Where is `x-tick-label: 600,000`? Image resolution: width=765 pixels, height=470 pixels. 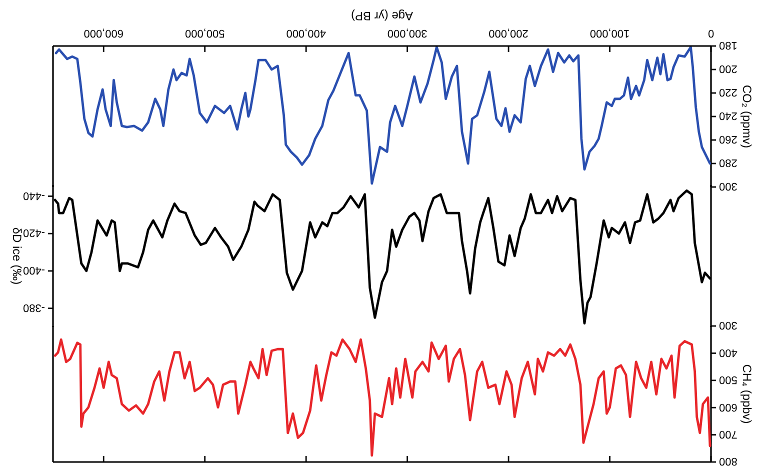
x-tick-label: 600,000 is located at coordinates (104, 33).